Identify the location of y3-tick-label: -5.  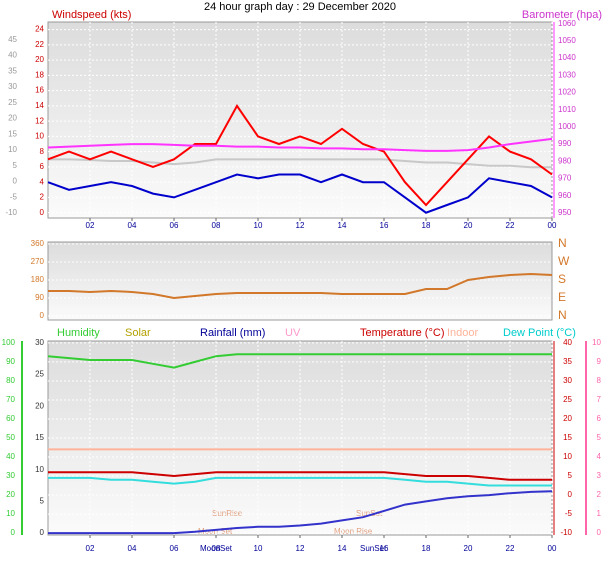
(569, 513).